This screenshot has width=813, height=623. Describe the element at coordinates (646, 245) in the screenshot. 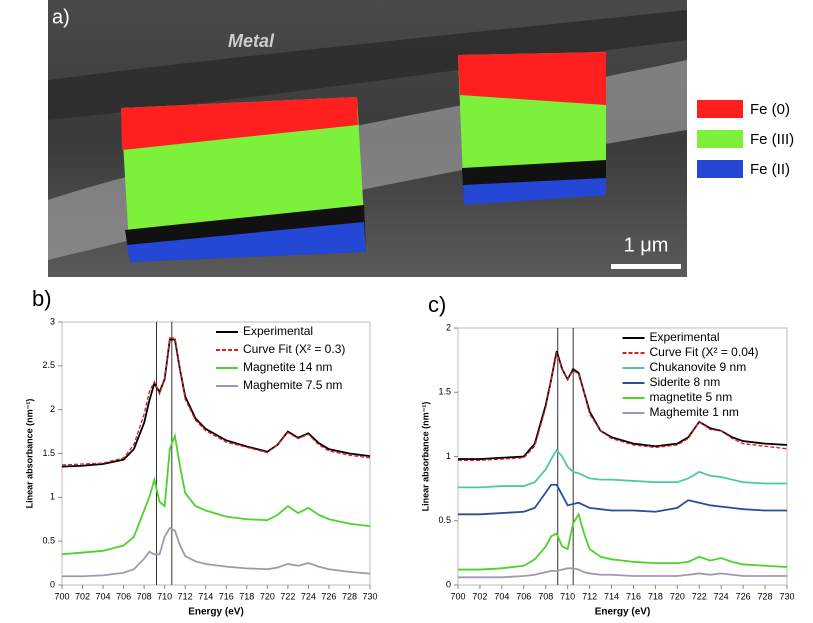

I see `scale-bar-label: 1 μm` at that location.